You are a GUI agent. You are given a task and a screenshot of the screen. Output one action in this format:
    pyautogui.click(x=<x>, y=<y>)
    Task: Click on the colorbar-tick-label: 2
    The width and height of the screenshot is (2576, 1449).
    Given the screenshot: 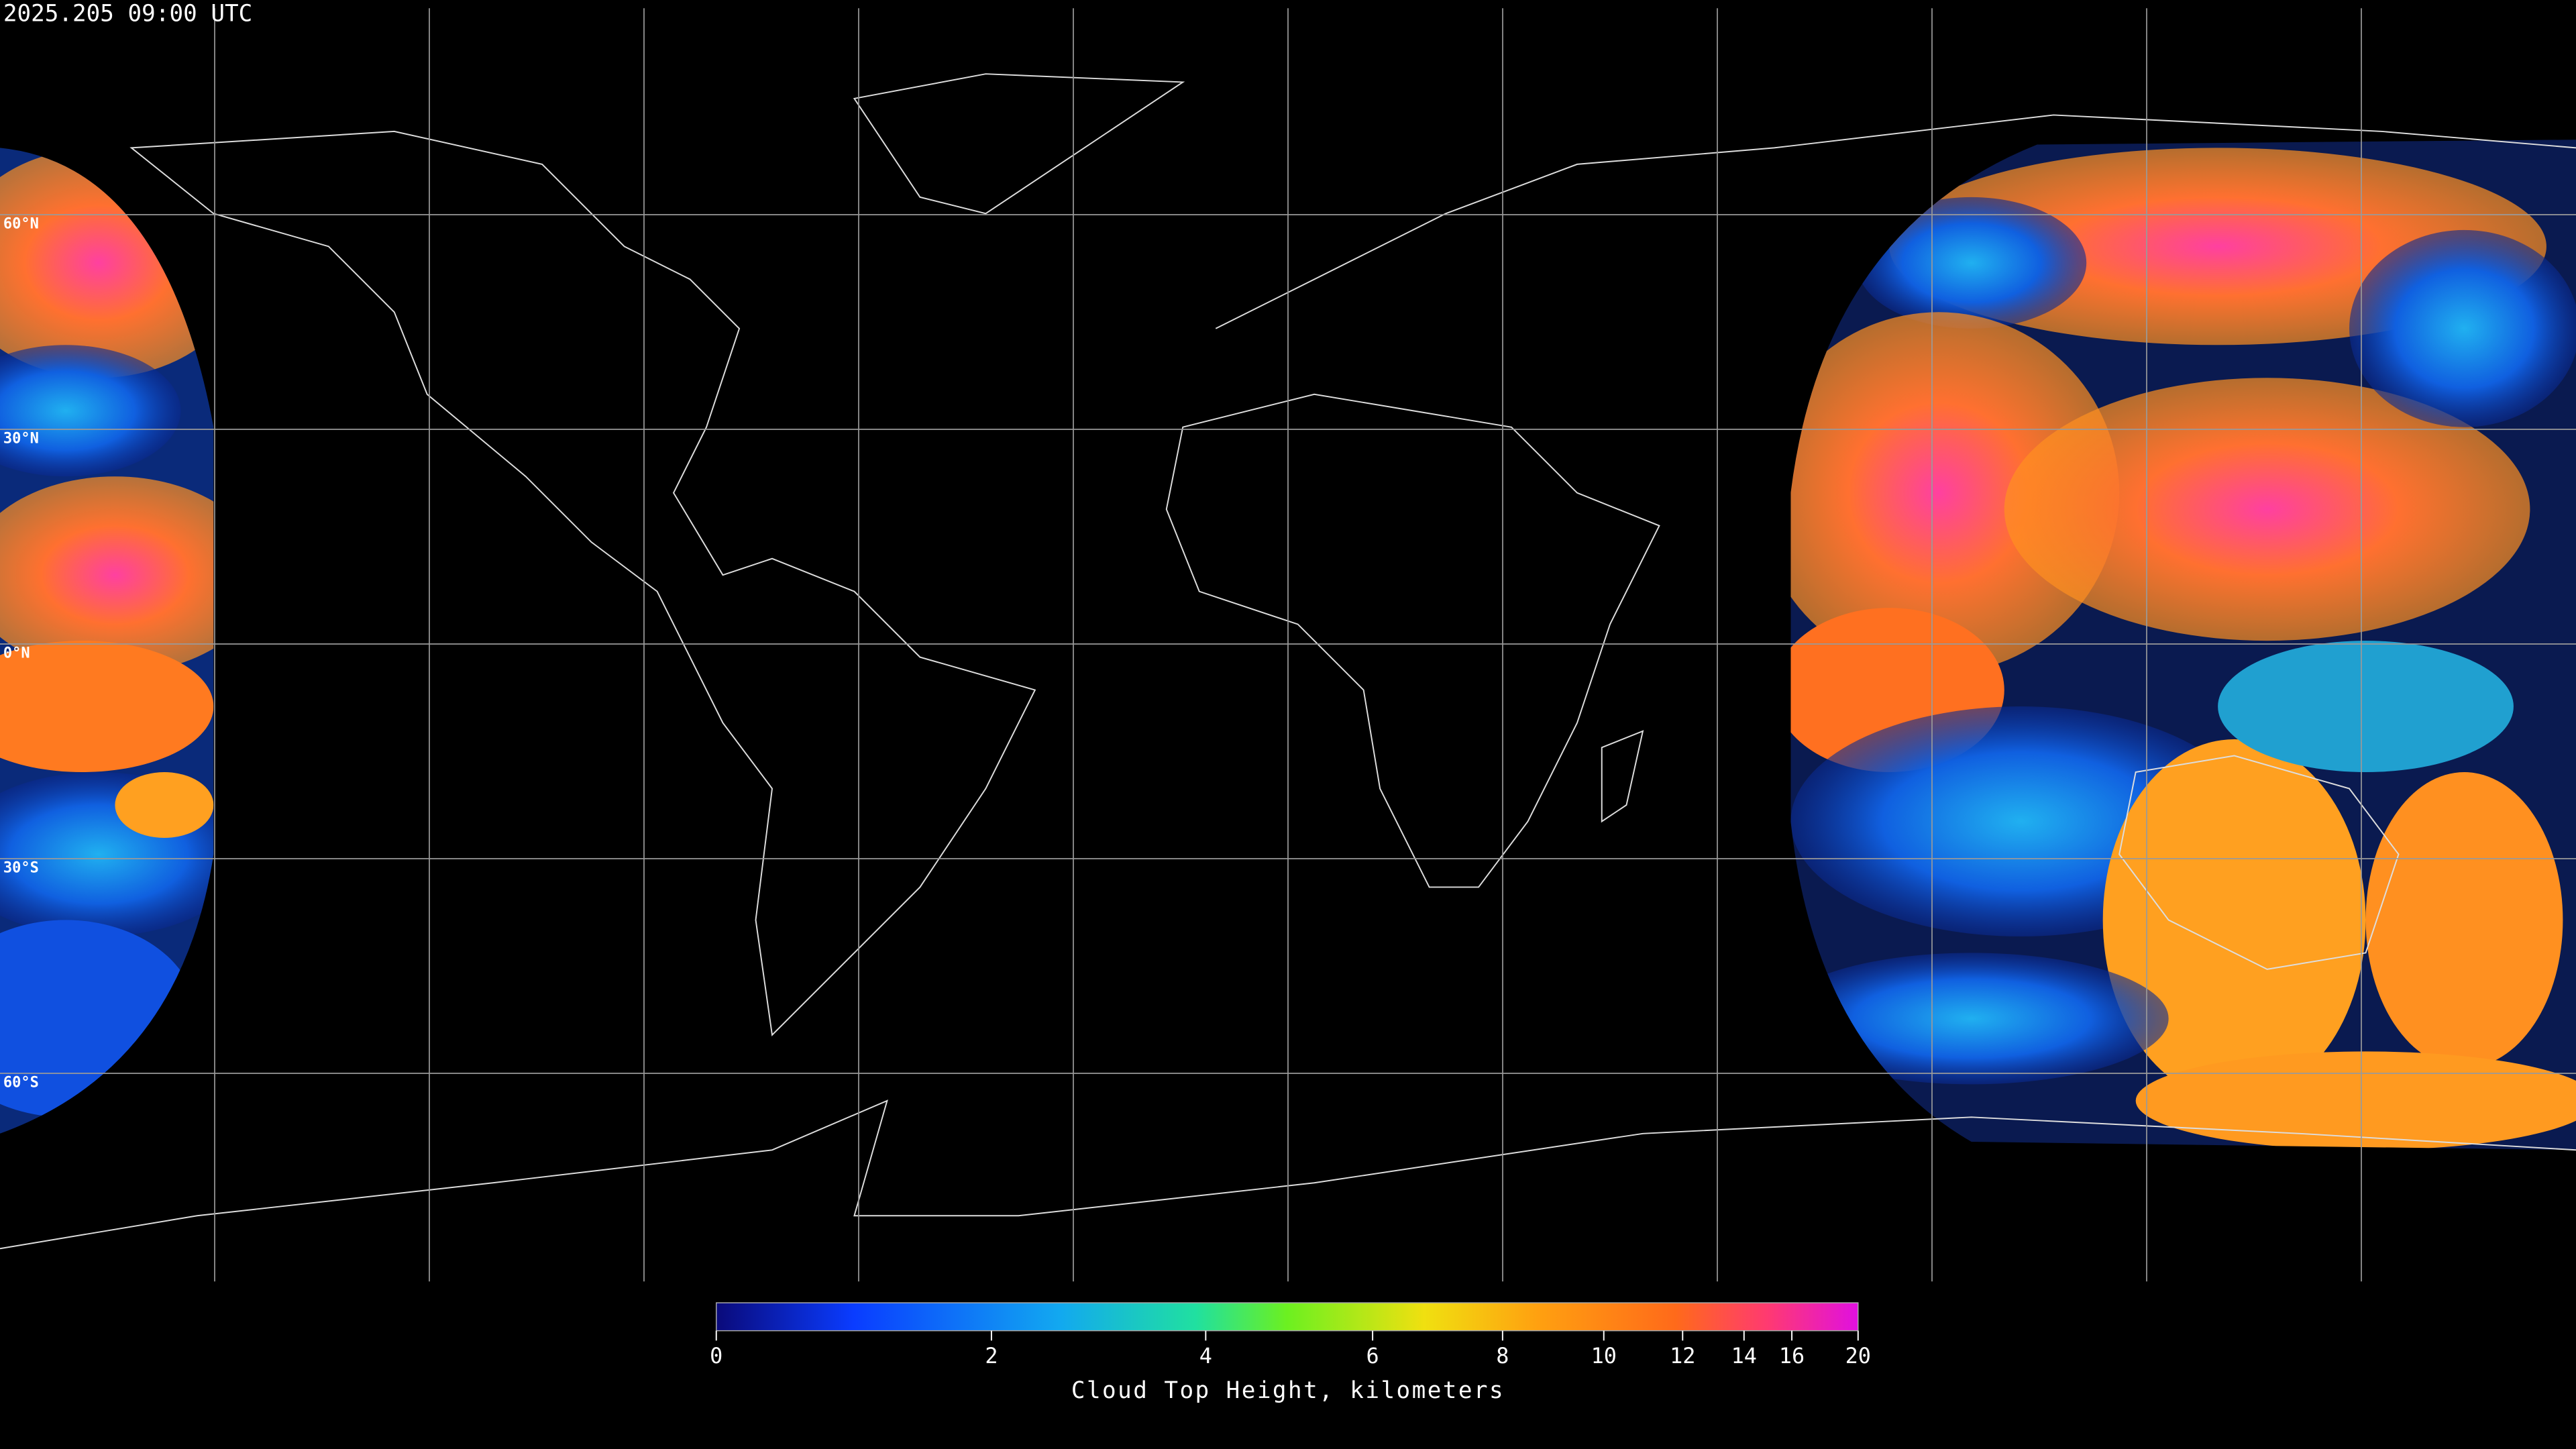 What is the action you would take?
    pyautogui.click(x=991, y=1355)
    